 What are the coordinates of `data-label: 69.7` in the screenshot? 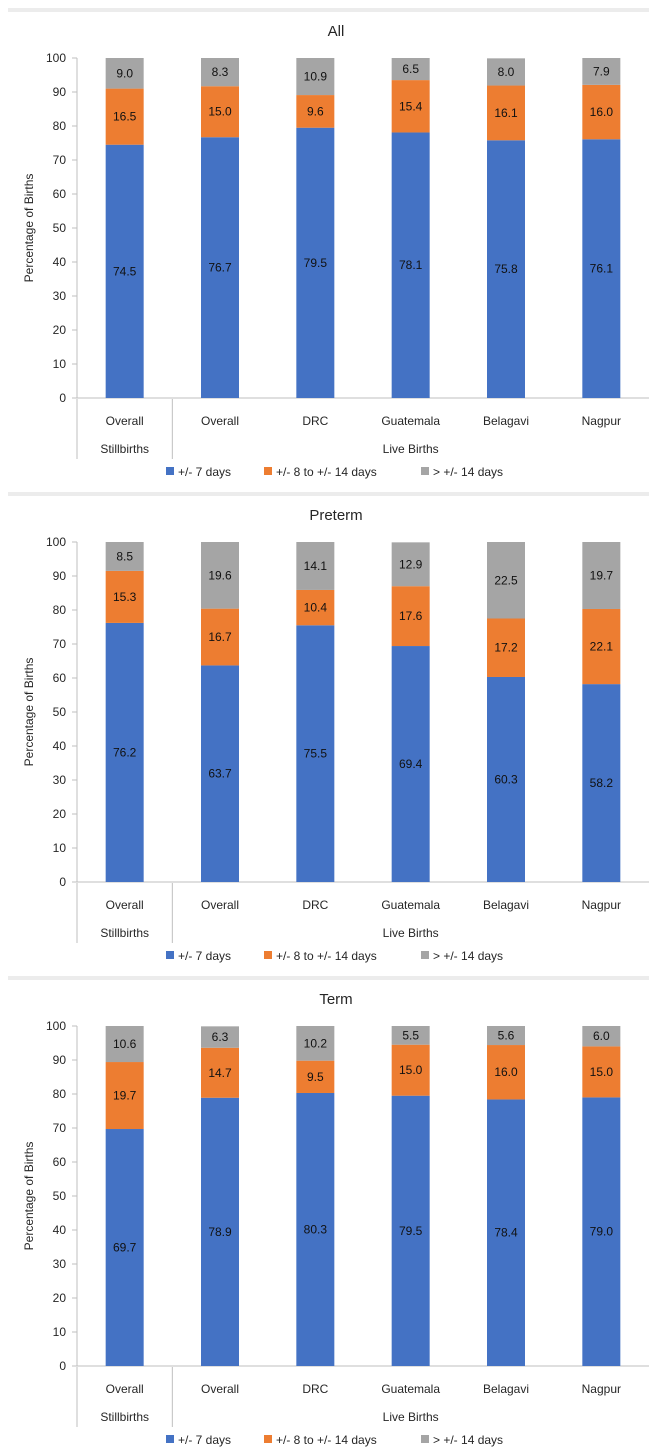 It's located at (125, 1248).